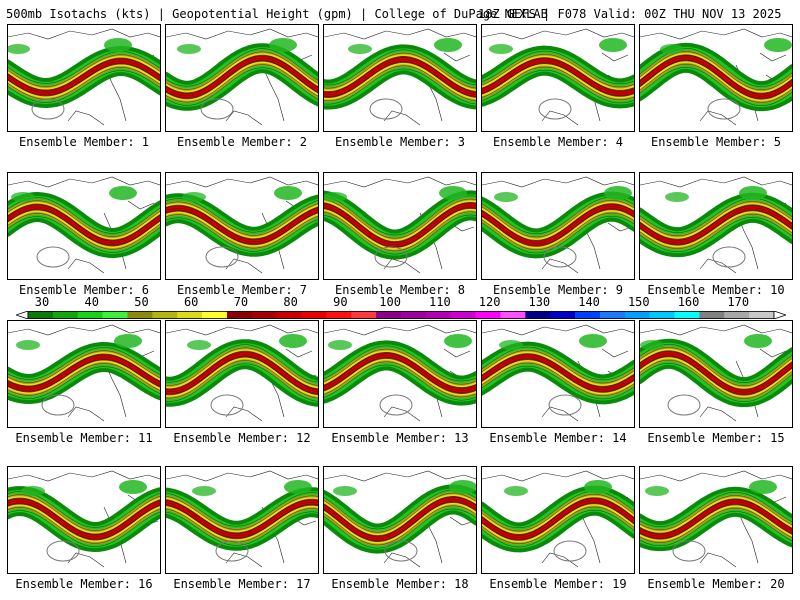 Image resolution: width=800 pixels, height=600 pixels. Describe the element at coordinates (589, 302) in the screenshot. I see `colorbar-tick-label: 140` at that location.